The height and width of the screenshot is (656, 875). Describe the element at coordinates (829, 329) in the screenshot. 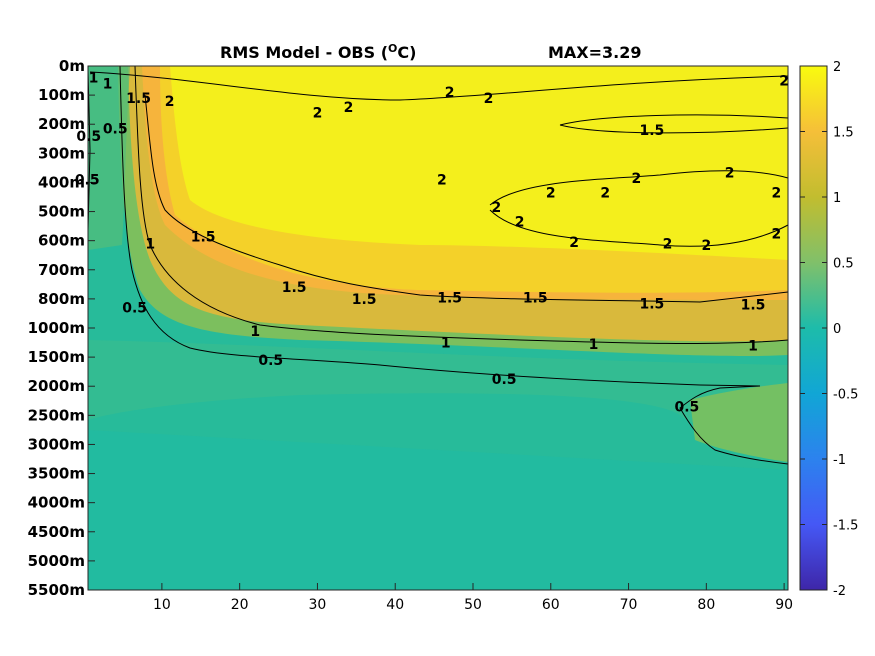

I see `colorbar-ticks: 2 1.5 1 0.5 0 -0.5 -1 -1.5 -2` at that location.